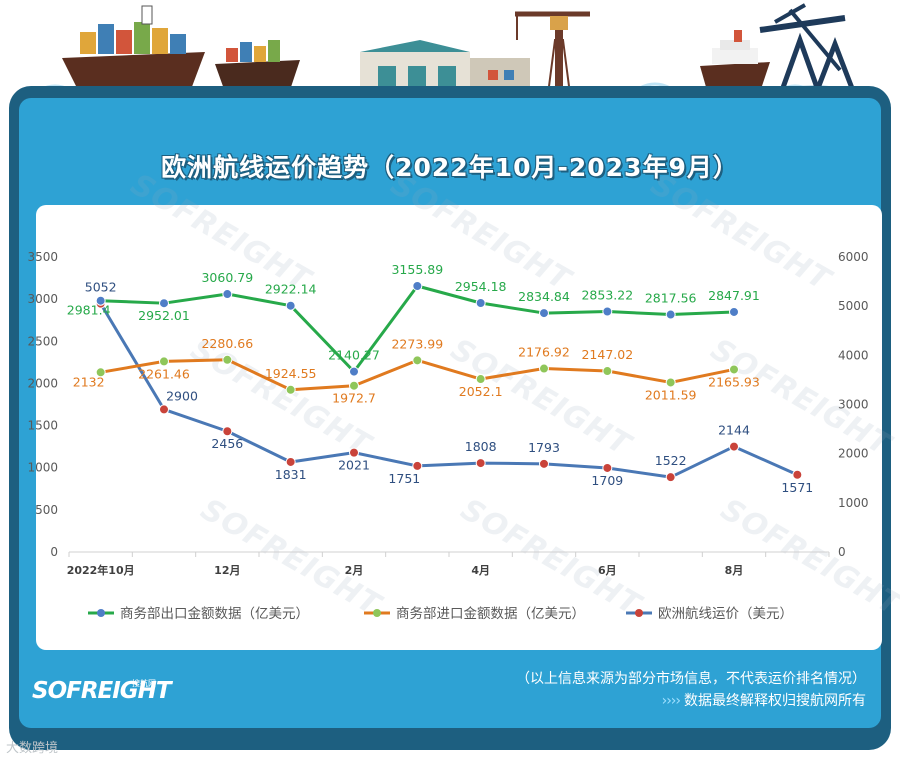 Image resolution: width=900 pixels, height=763 pixels. Describe the element at coordinates (671, 460) in the screenshot. I see `data-label: 1522` at that location.